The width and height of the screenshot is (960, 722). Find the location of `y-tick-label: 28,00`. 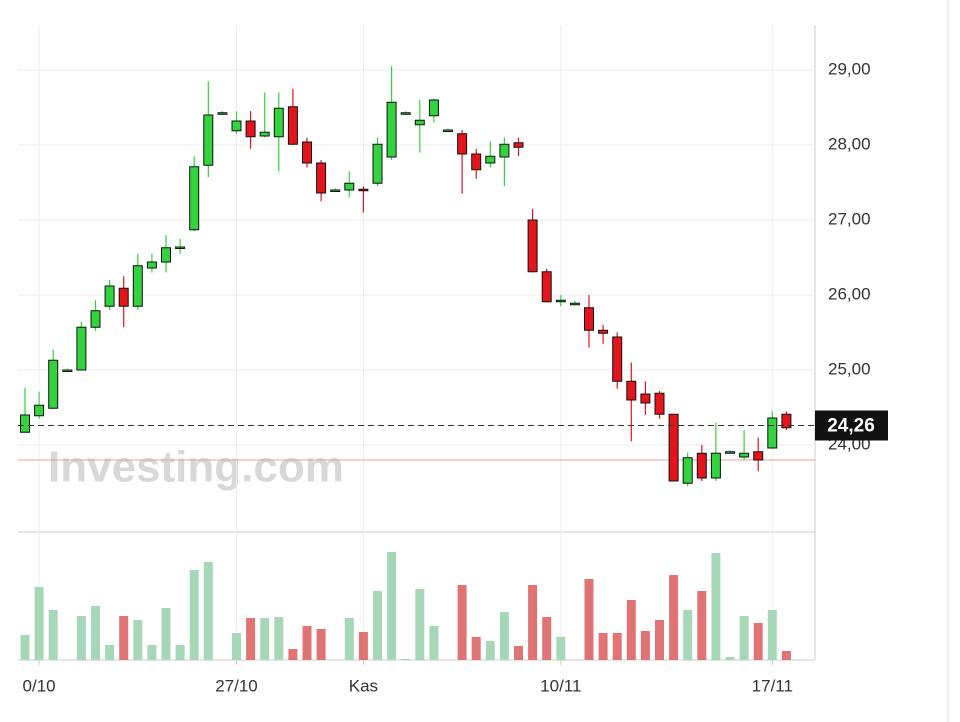

y-tick-label: 28,00 is located at coordinates (849, 143).